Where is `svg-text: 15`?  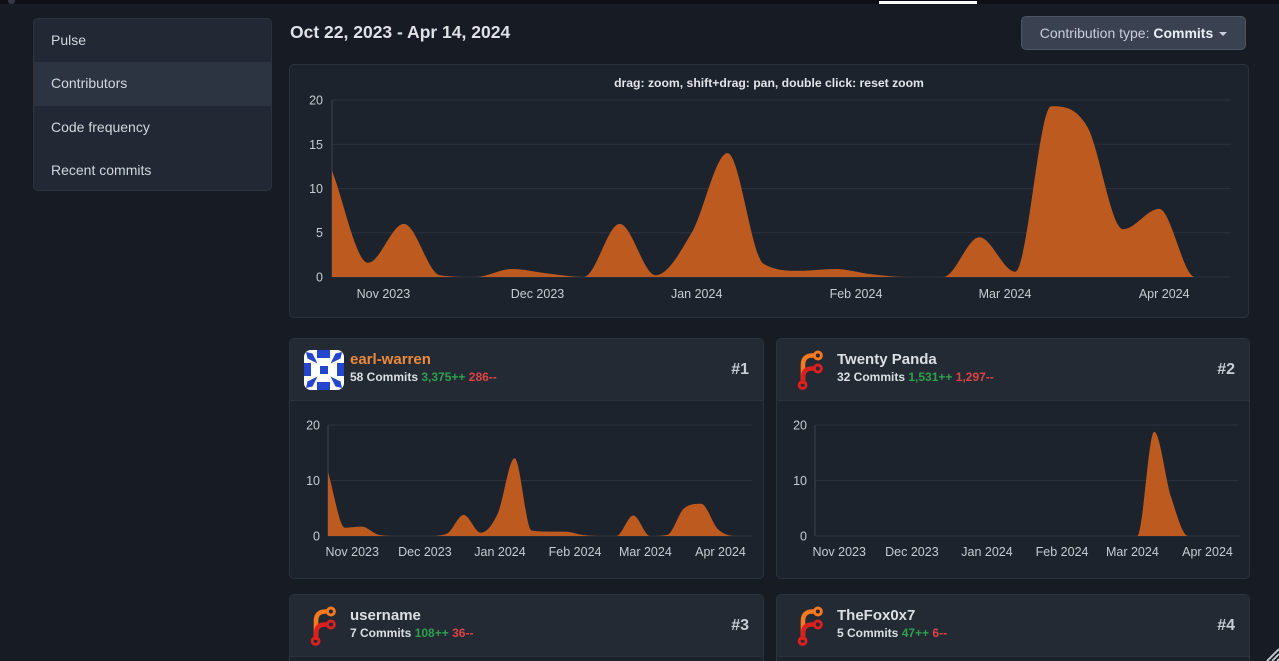
svg-text: 15 is located at coordinates (316, 145).